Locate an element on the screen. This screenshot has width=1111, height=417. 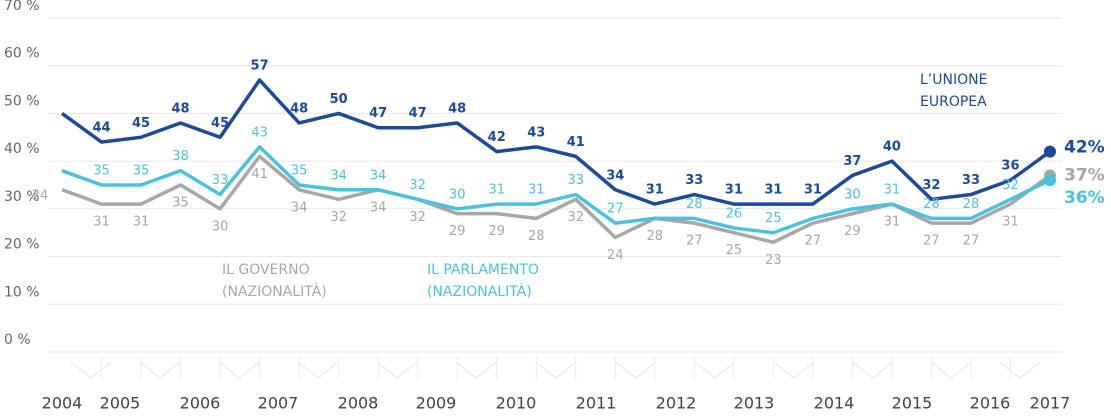
x-tick-label: 2011 is located at coordinates (596, 403).